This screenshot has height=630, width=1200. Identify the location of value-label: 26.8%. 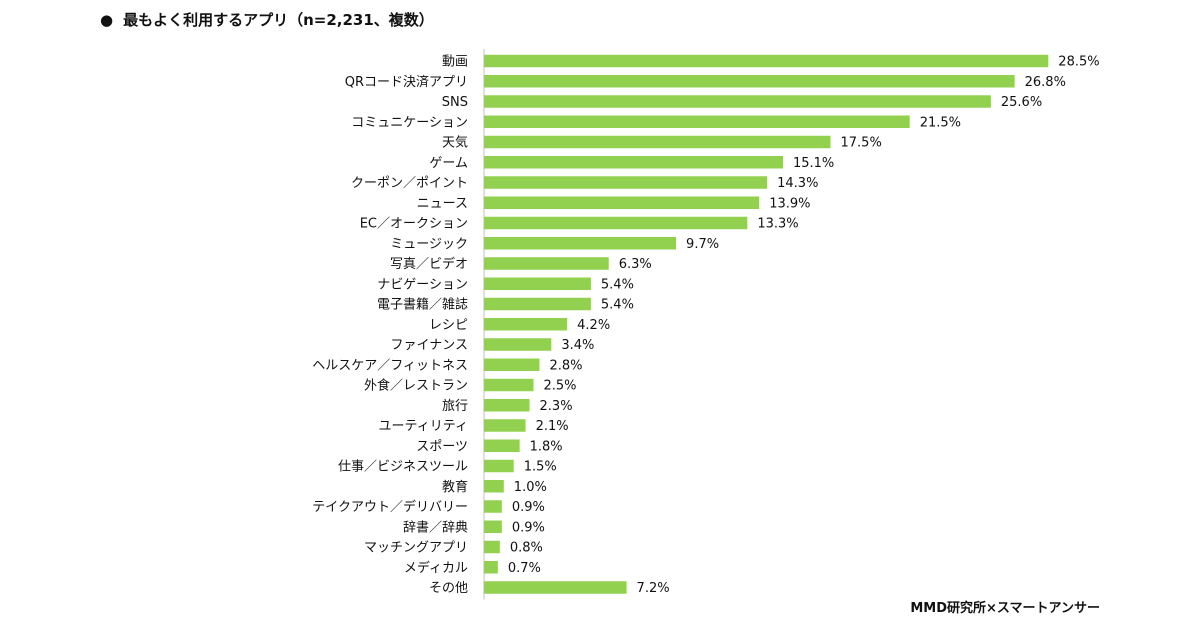
(1045, 82).